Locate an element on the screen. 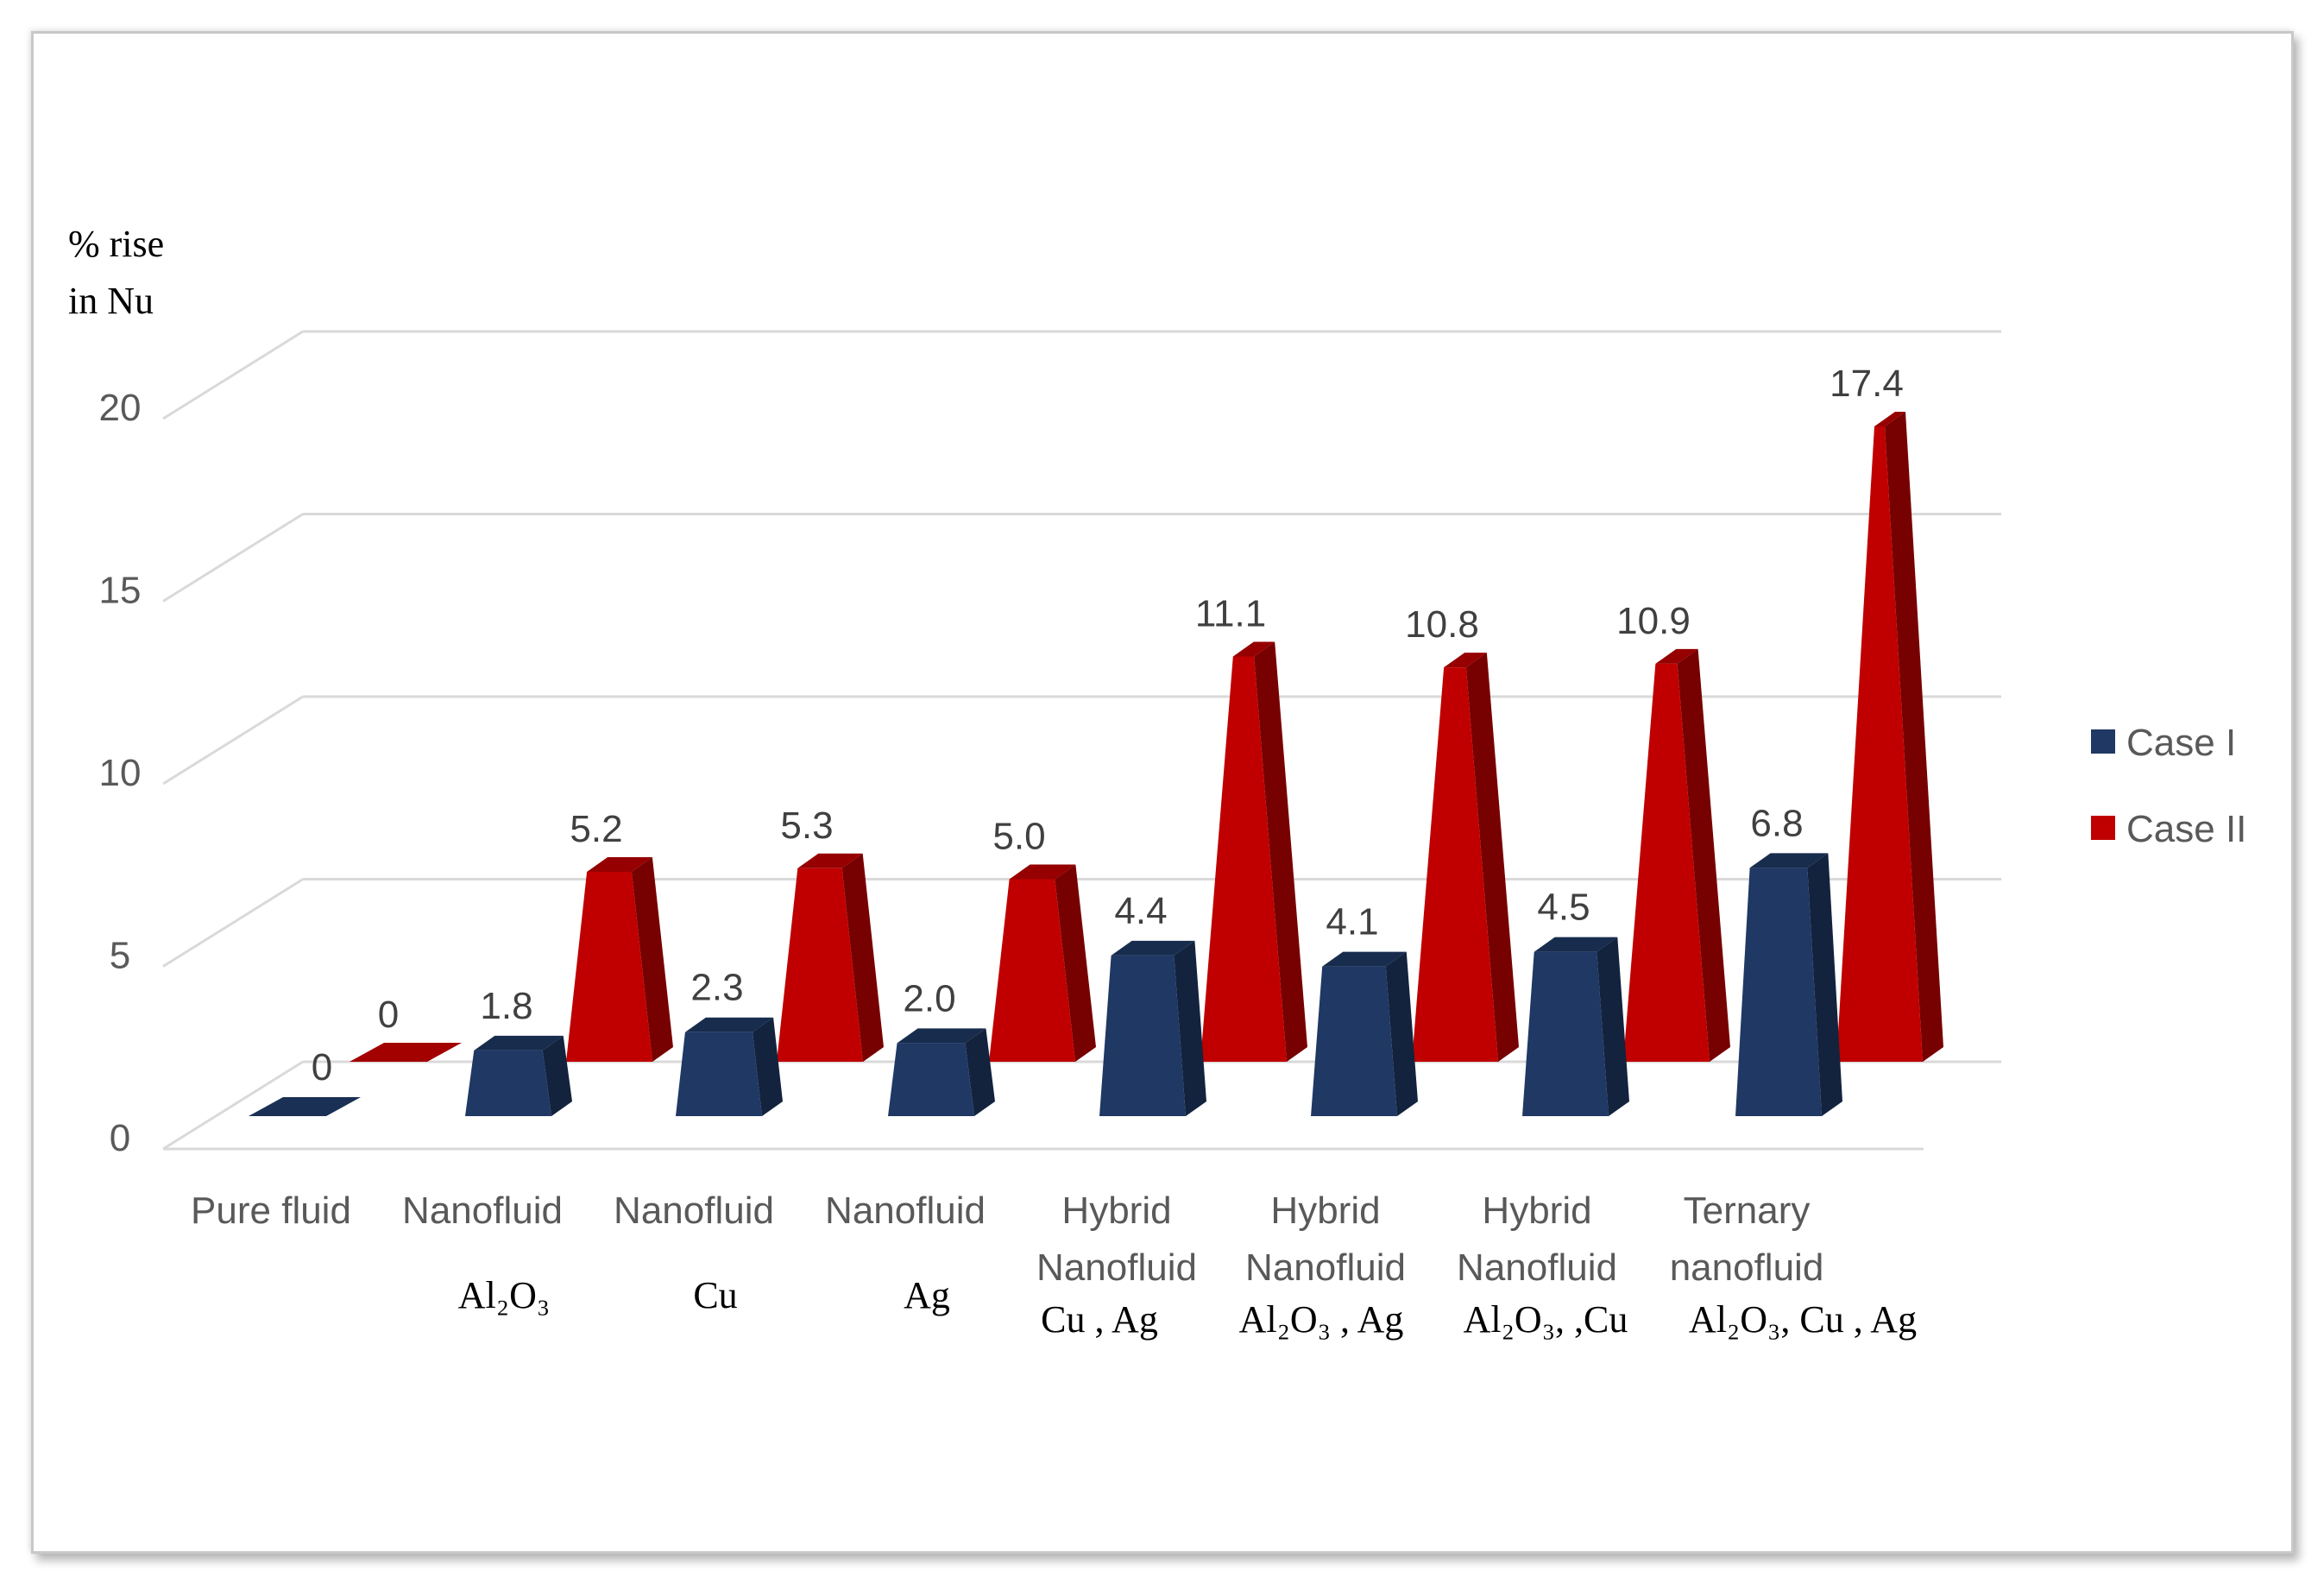 The image size is (2324, 1584). y-tick-label: 20 is located at coordinates (120, 408).